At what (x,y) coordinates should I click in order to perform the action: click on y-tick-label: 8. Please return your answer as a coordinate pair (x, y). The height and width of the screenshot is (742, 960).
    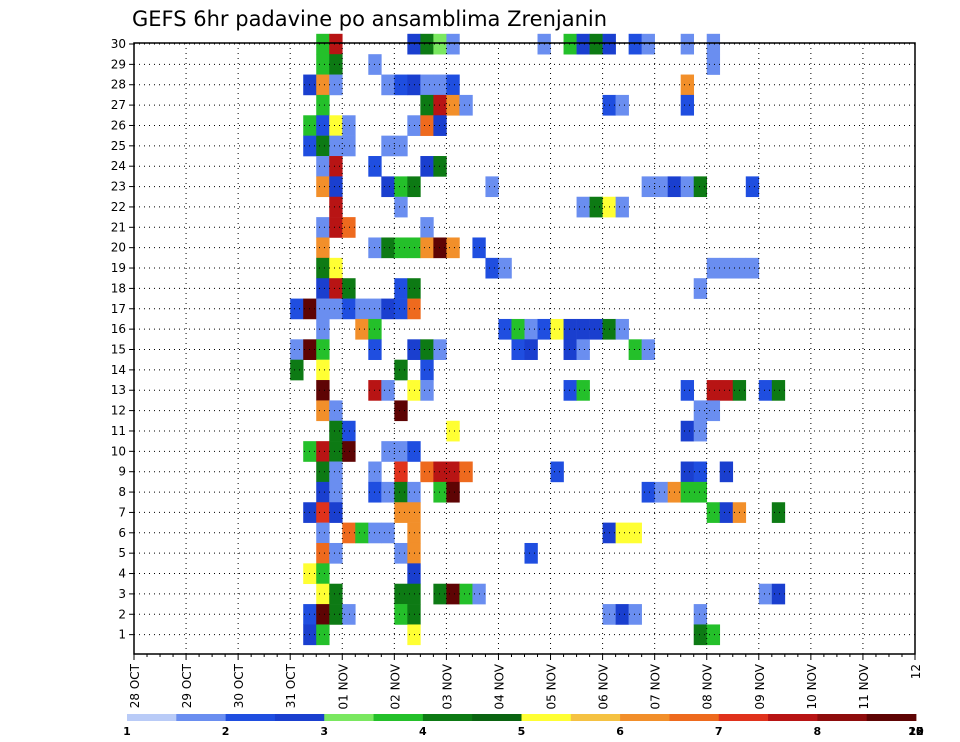
    Looking at the image, I should click on (122, 492).